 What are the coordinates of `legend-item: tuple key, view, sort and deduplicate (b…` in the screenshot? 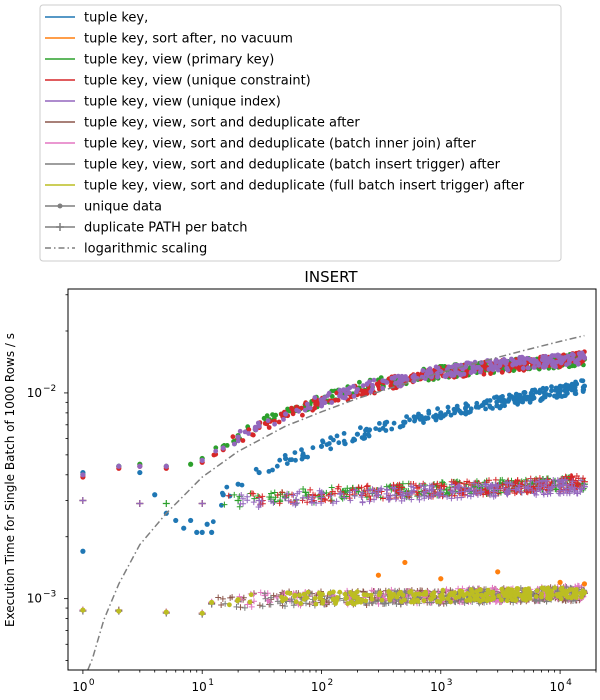 It's located at (273, 165).